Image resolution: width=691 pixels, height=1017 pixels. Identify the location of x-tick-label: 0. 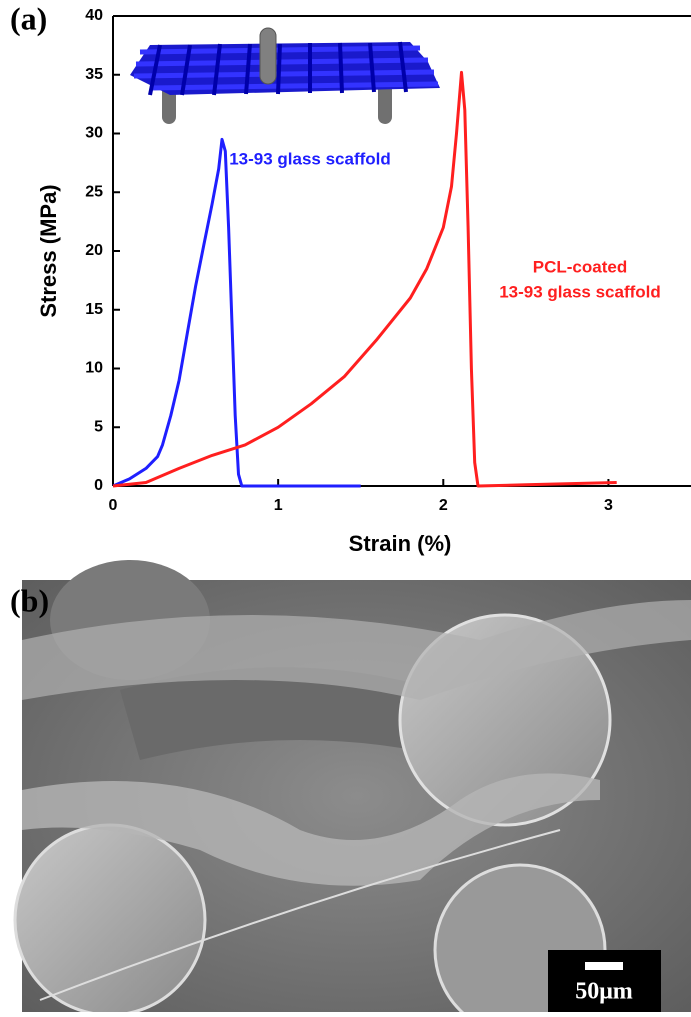
(113, 505).